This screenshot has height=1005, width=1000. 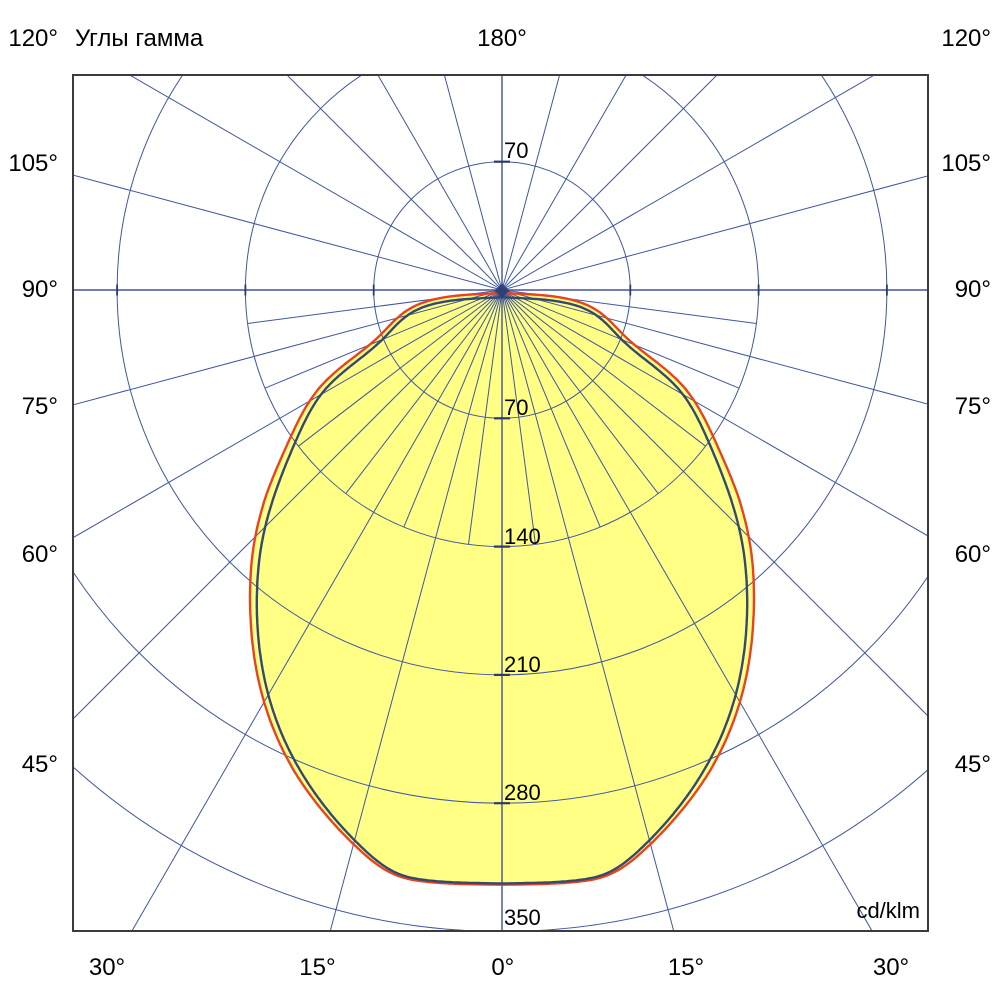 I want to click on svg-text: 0°, so click(x=502, y=967).